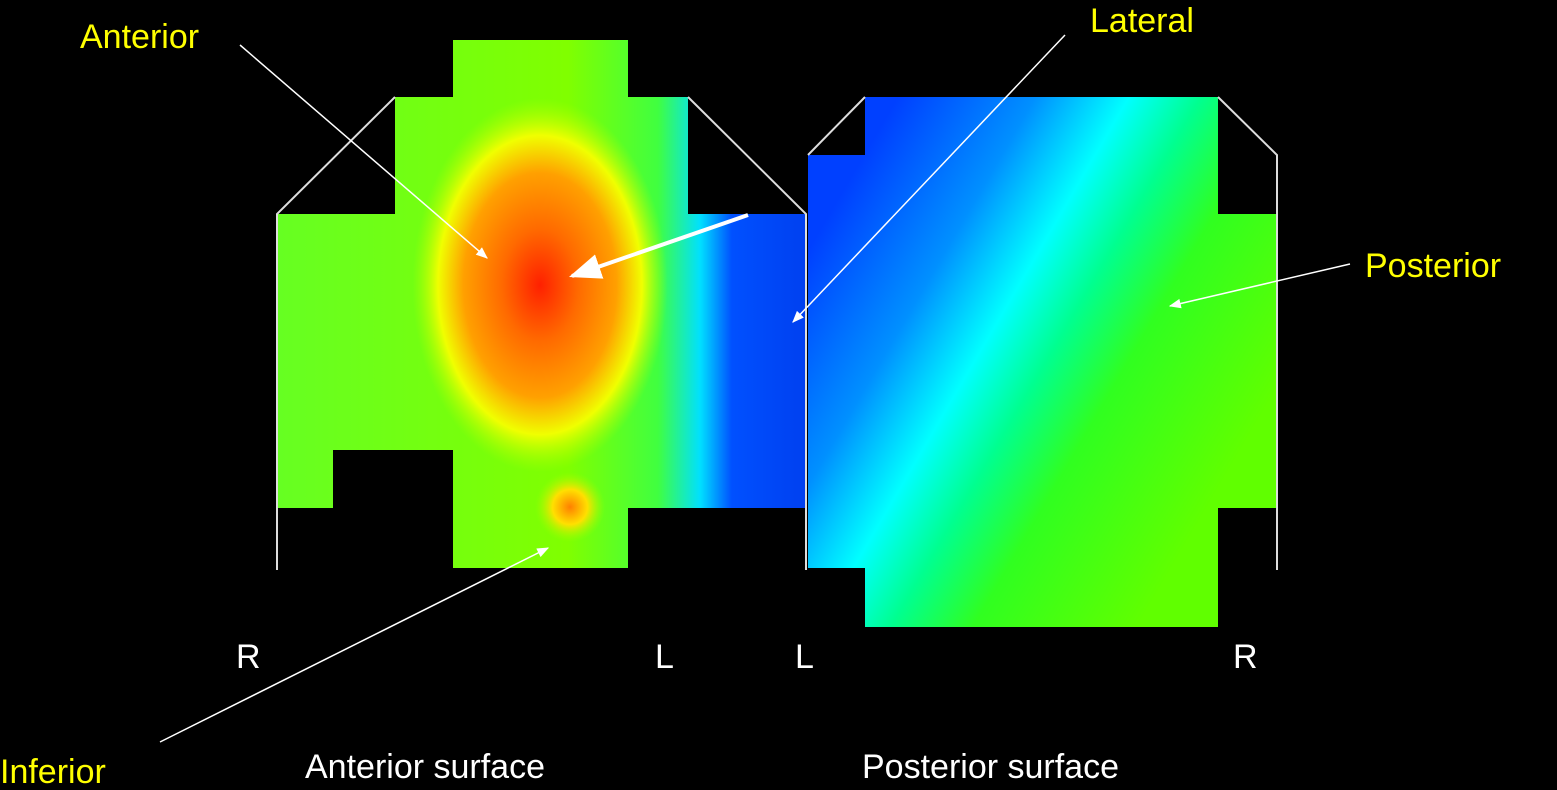 The width and height of the screenshot is (1557, 790). Describe the element at coordinates (139, 37) in the screenshot. I see `label: Anterior` at that location.